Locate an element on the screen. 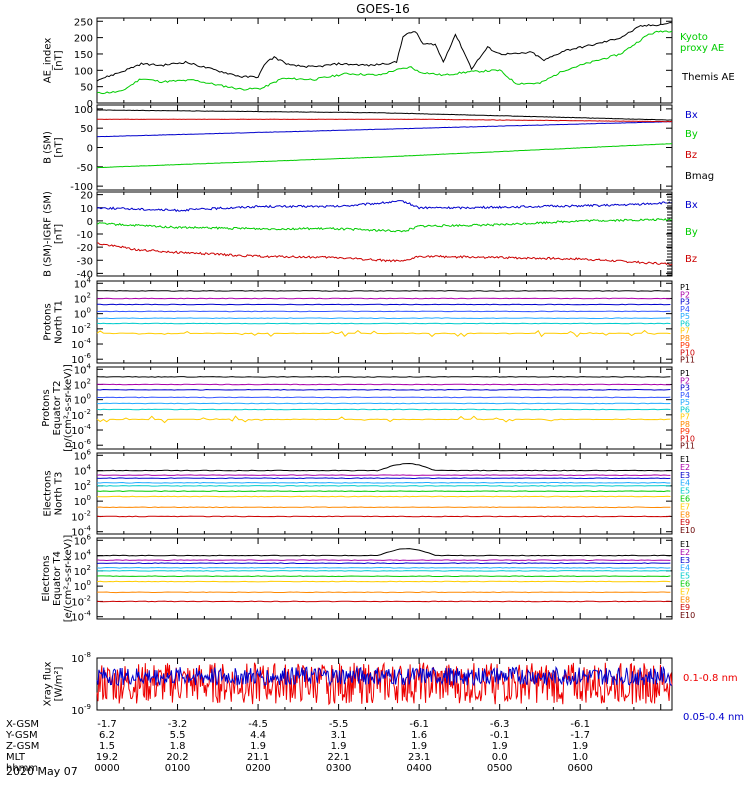 This screenshot has width=750, height=800. ephemeris-value: -4.5 is located at coordinates (258, 724).